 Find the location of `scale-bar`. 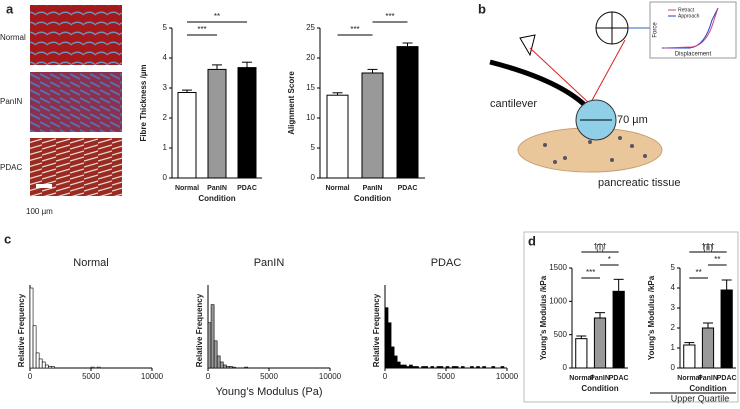

scale-bar is located at coordinates (44, 186).